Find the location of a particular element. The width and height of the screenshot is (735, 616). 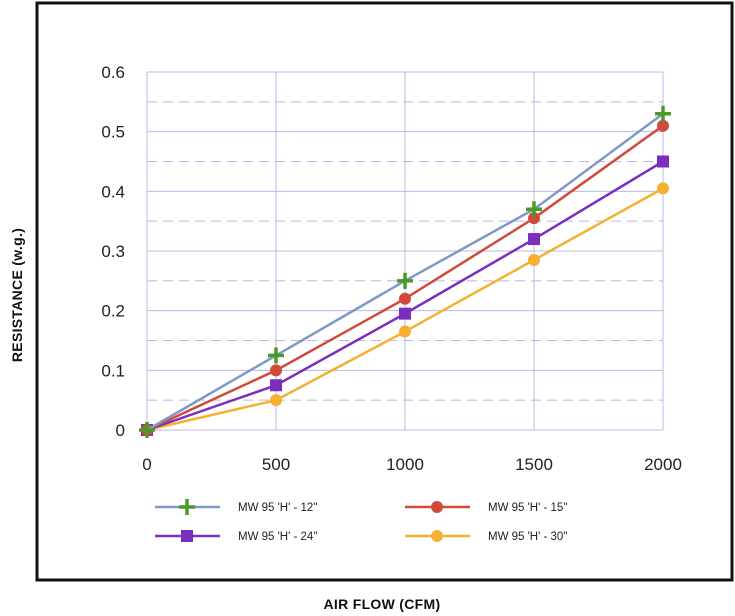

y-tick-label: 0 is located at coordinates (120, 430).